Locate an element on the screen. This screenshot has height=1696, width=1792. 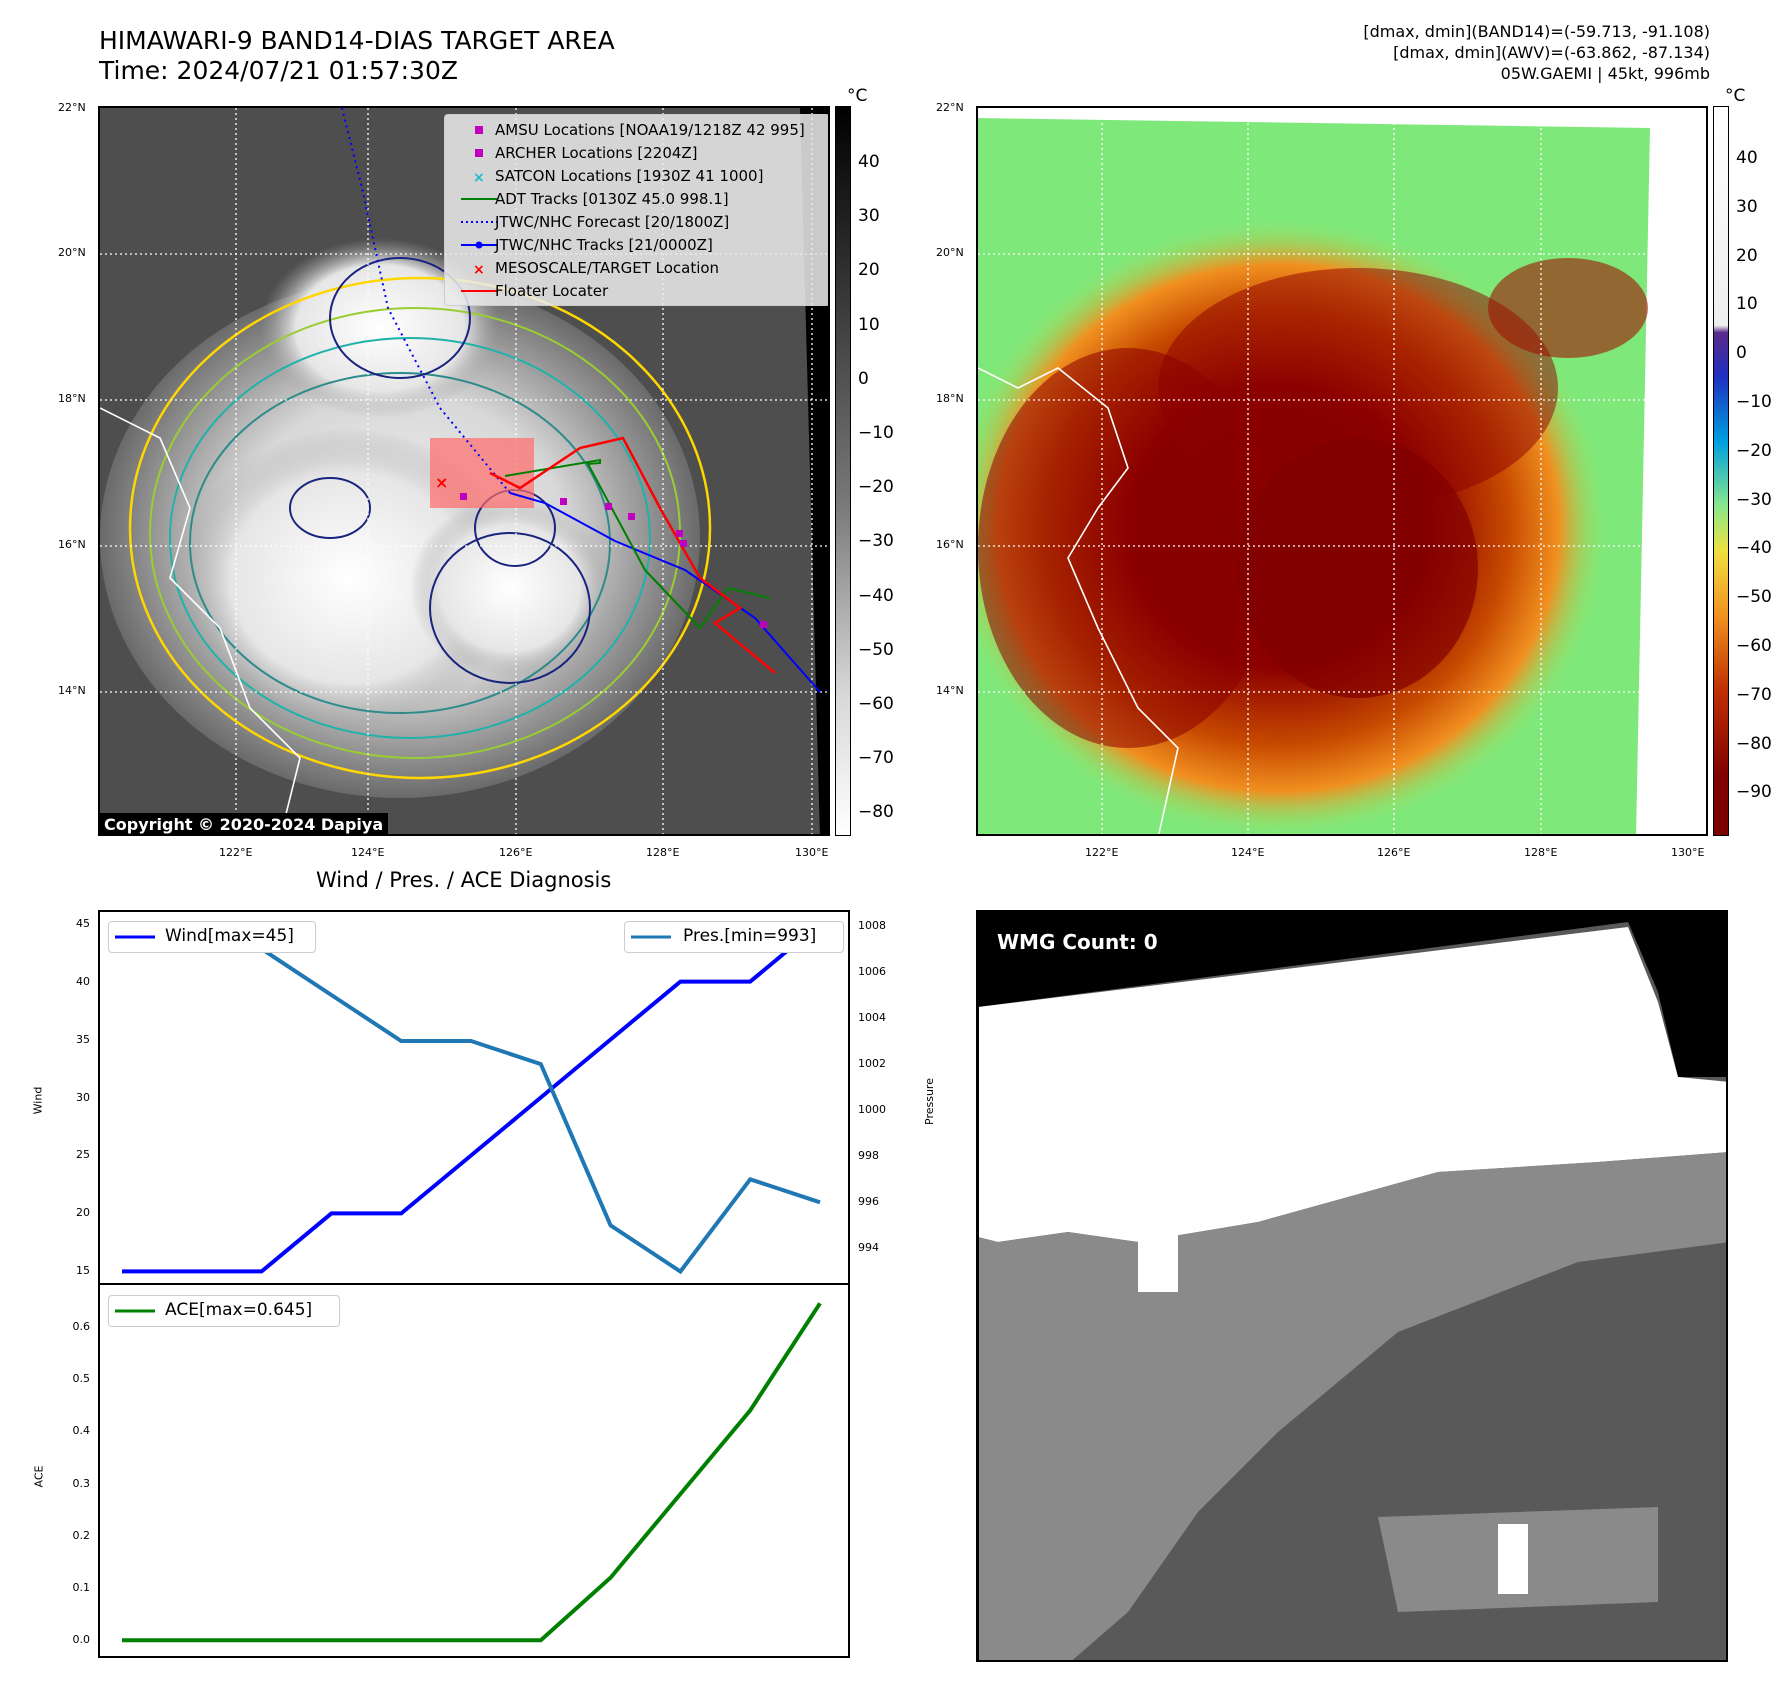
axis-tick-label: 1002 is located at coordinates (872, 1064).